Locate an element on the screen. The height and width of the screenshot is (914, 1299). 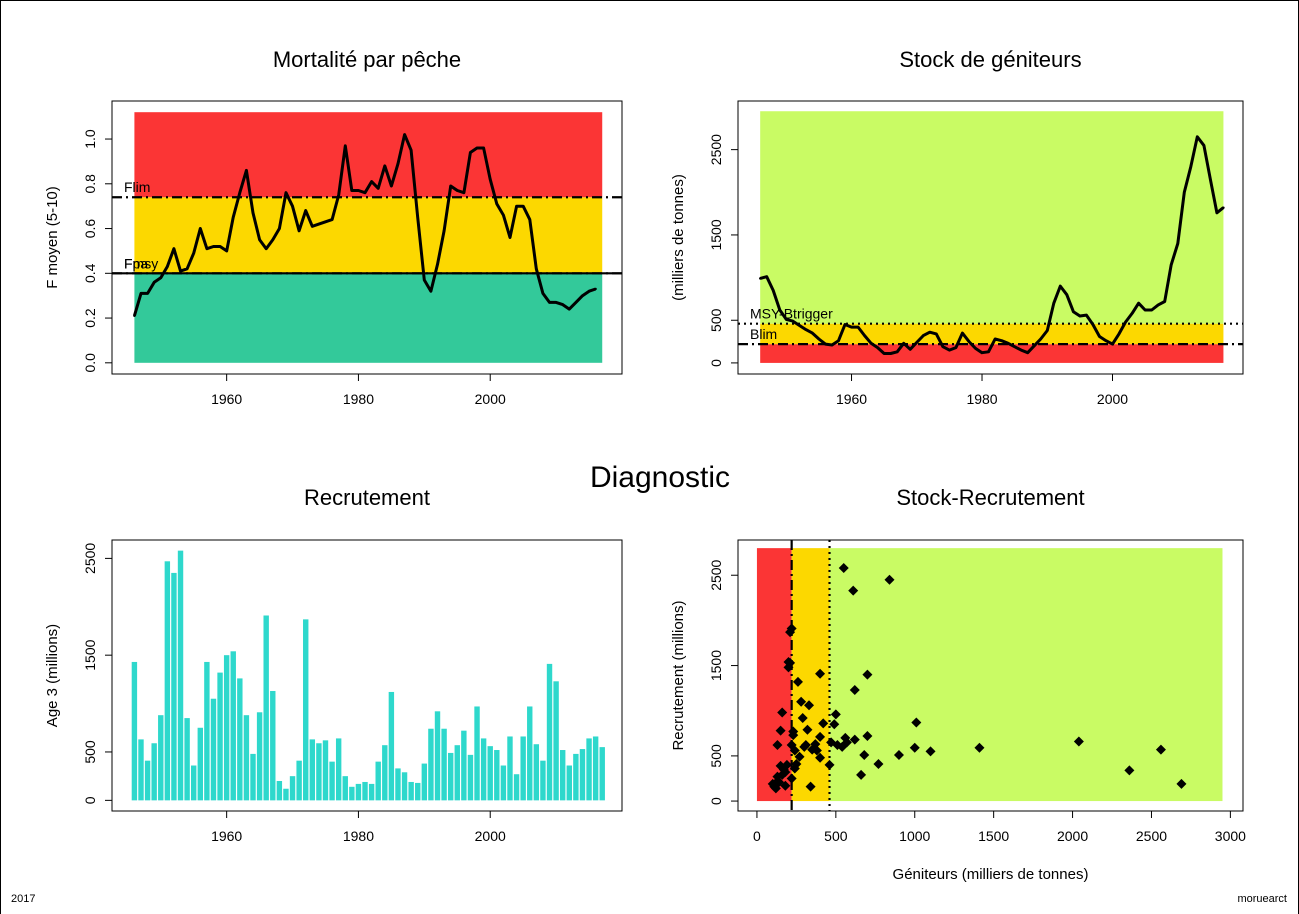
data-point-1986 is located at coordinates (398, 163).